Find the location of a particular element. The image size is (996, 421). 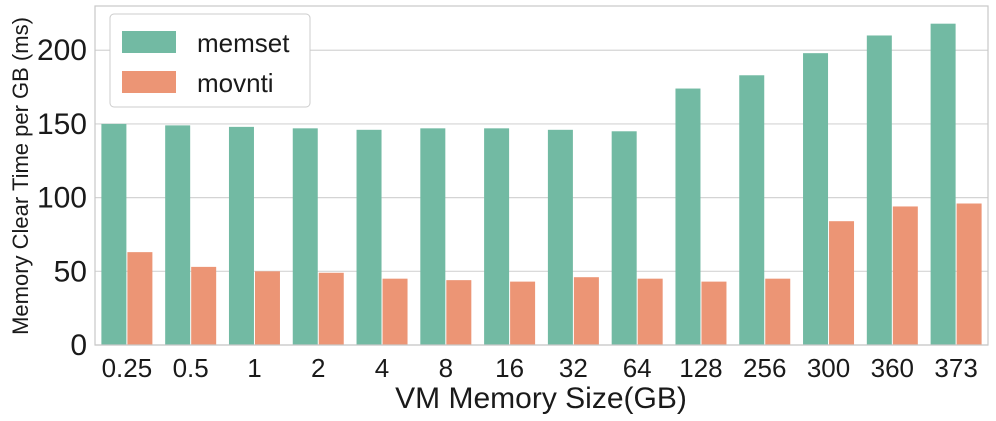

x-tick-label: 4 is located at coordinates (382, 368).